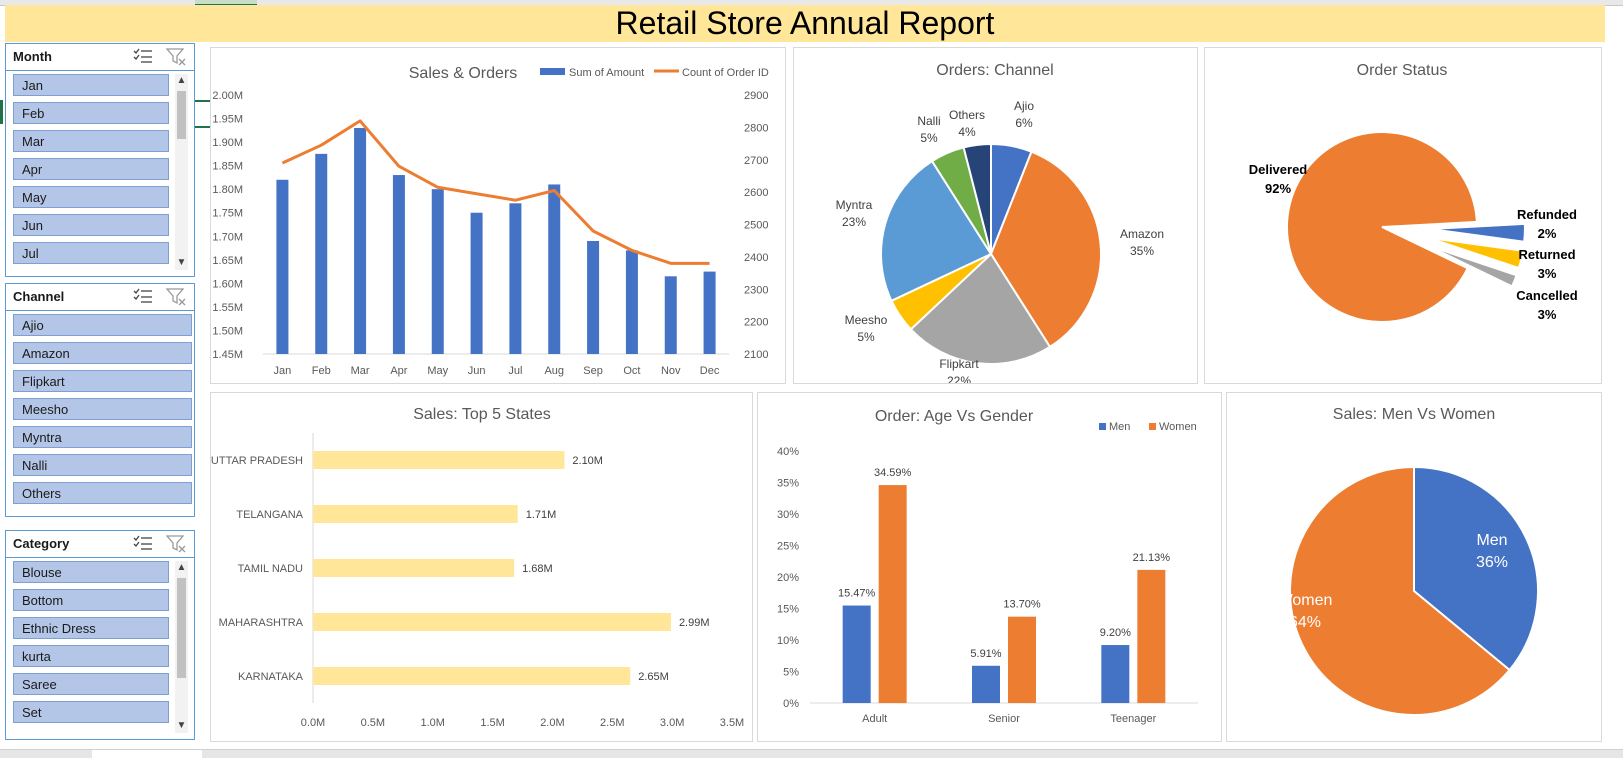 The image size is (1623, 758). What do you see at coordinates (1414, 414) in the screenshot?
I see `chart-title: Sales: Men Vs Women` at bounding box center [1414, 414].